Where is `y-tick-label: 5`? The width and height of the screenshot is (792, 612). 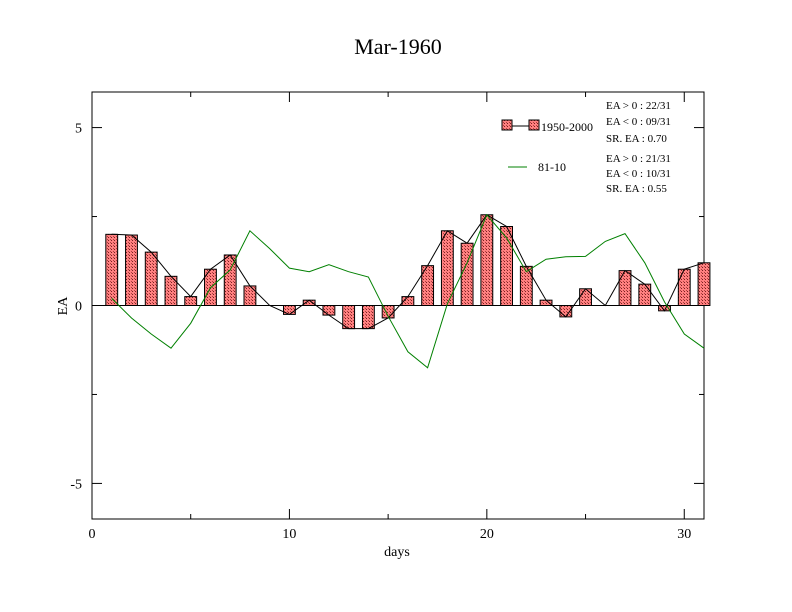
y-tick-label: 5 is located at coordinates (78, 129).